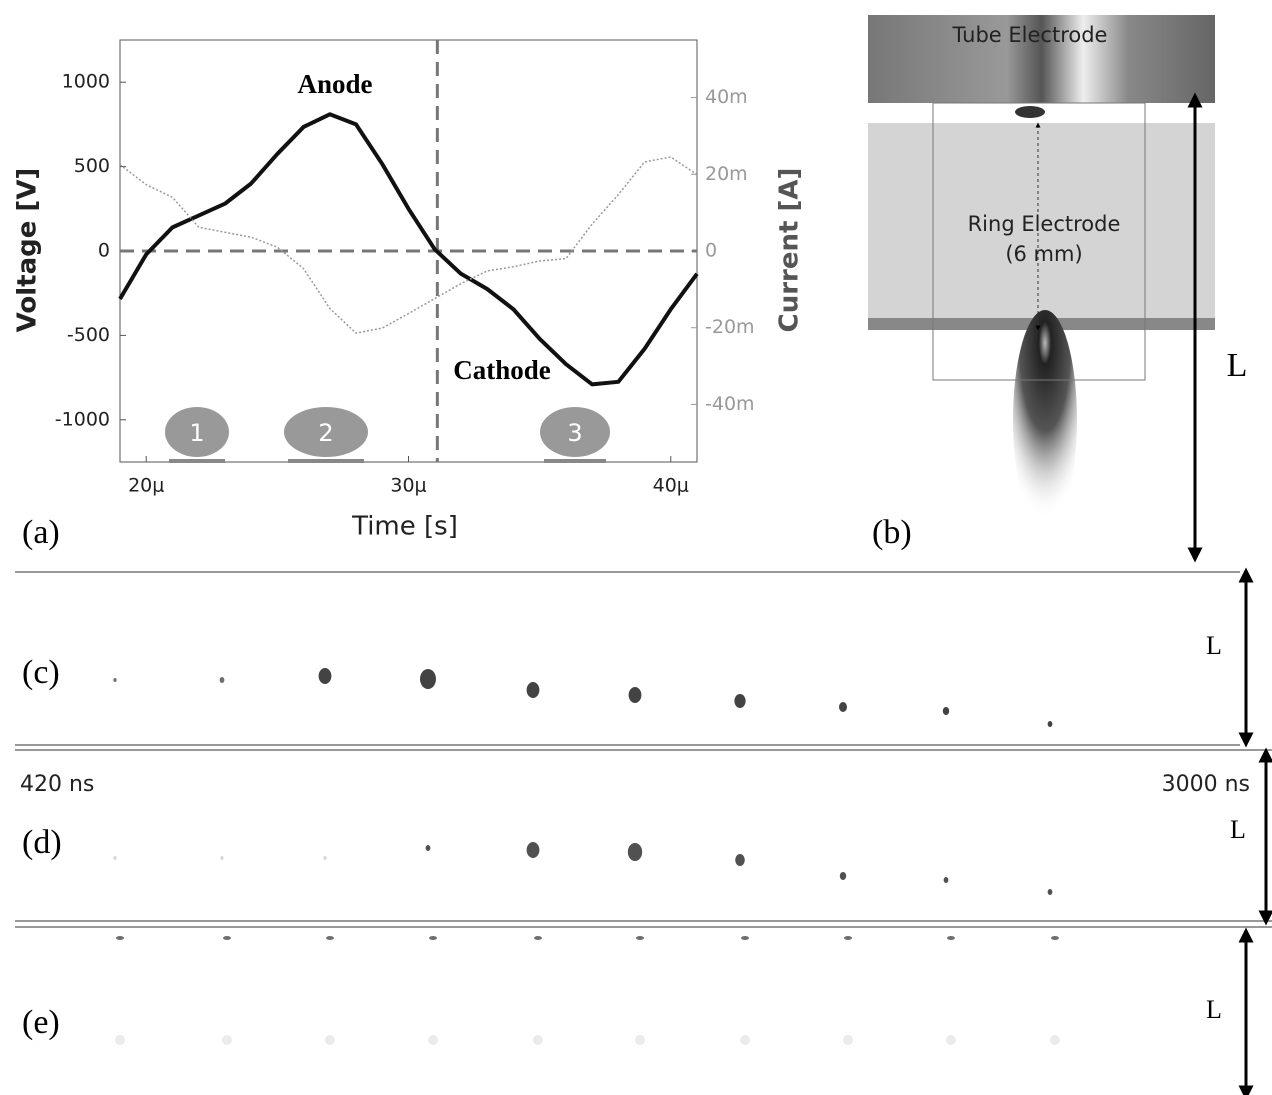  Describe the element at coordinates (730, 404) in the screenshot. I see `y2-tick-label: -40m` at that location.